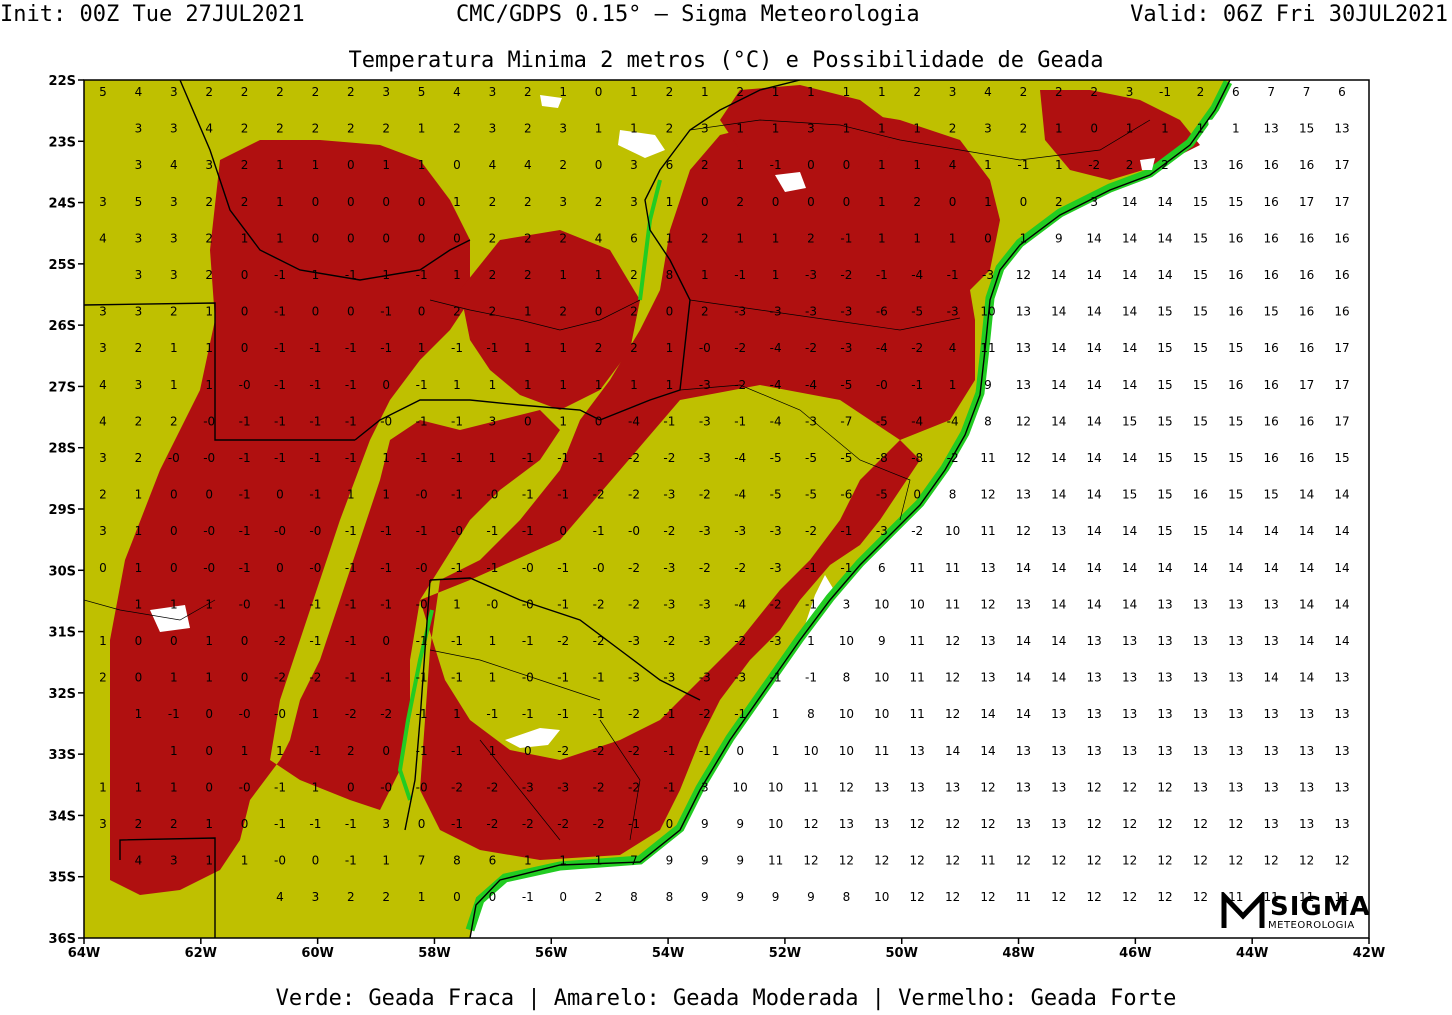 The width and height of the screenshot is (1452, 1015). What do you see at coordinates (532, 738) in the screenshot?
I see `mirim-lagoon` at bounding box center [532, 738].